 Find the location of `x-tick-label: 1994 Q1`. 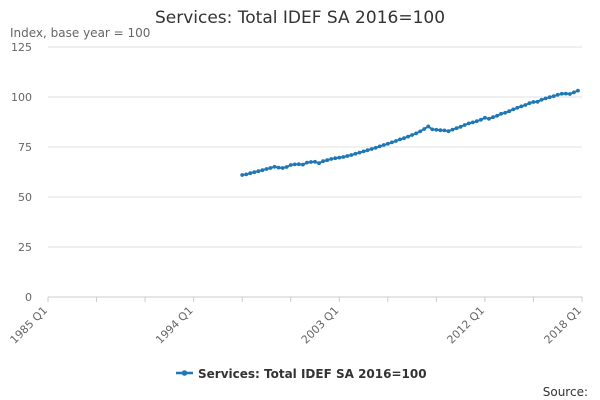

x-tick-label: 1994 Q1 is located at coordinates (174, 325).